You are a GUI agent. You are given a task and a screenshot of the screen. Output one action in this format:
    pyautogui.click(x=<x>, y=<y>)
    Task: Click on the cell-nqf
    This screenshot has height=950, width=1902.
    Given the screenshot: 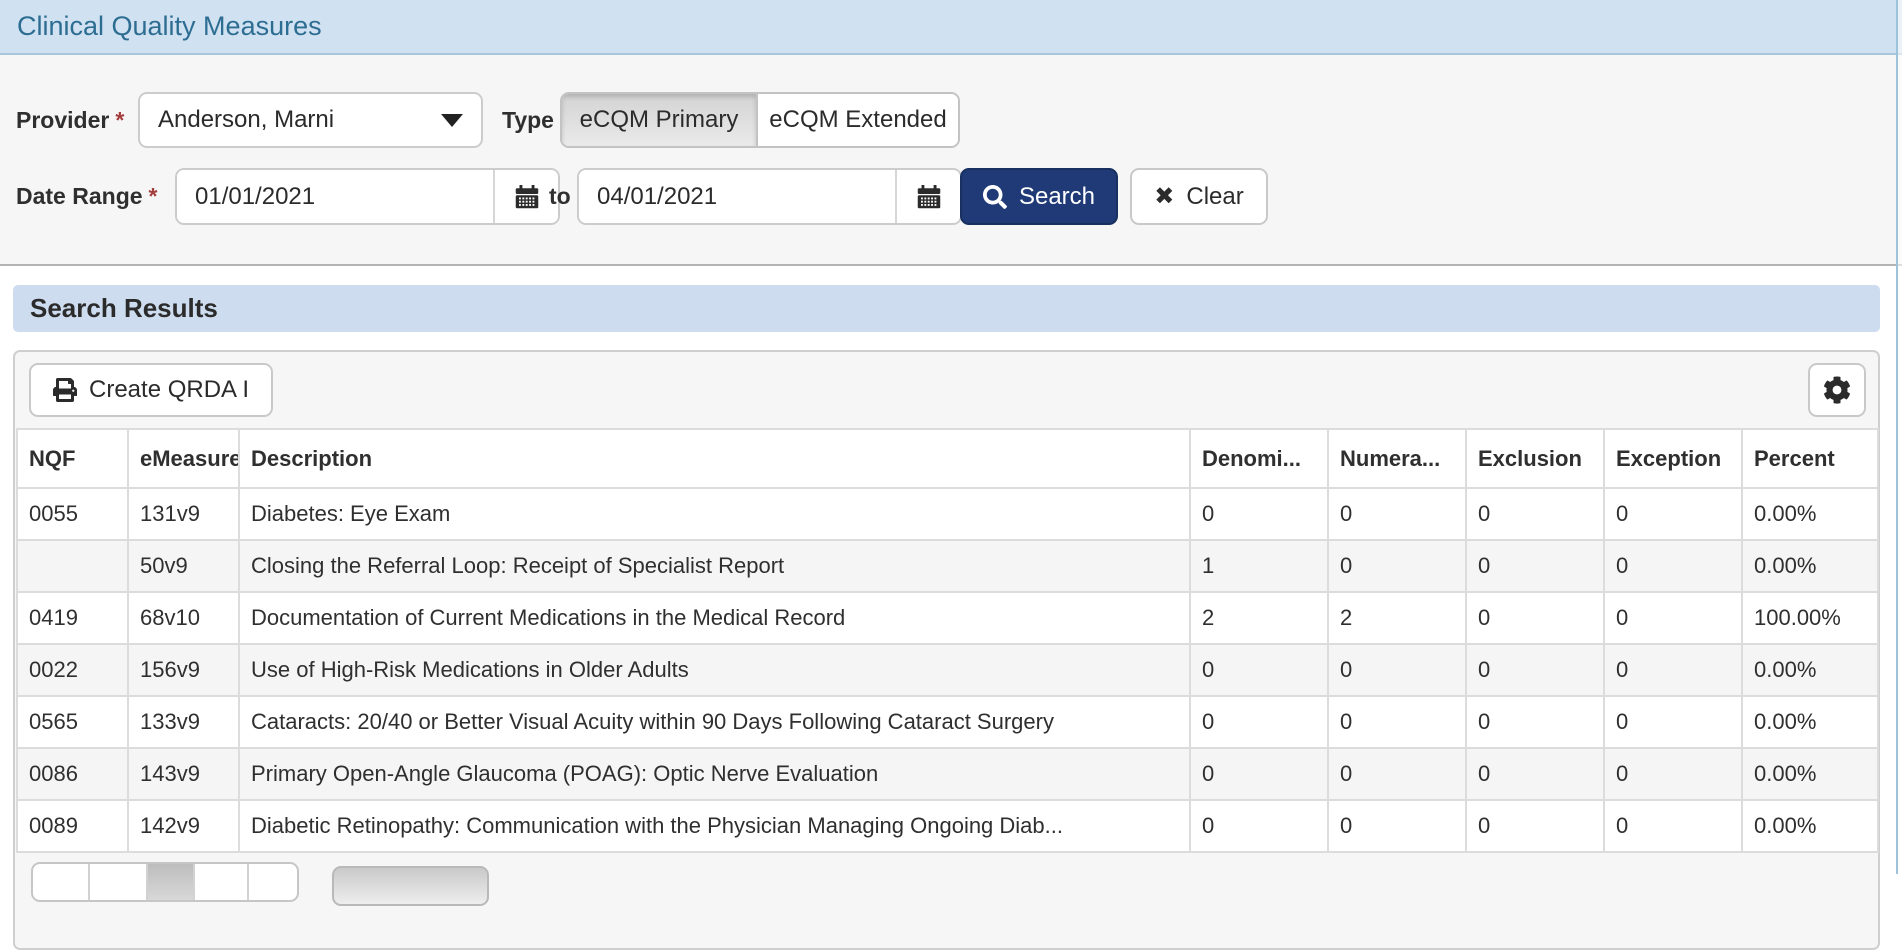 What is the action you would take?
    pyautogui.click(x=72, y=566)
    